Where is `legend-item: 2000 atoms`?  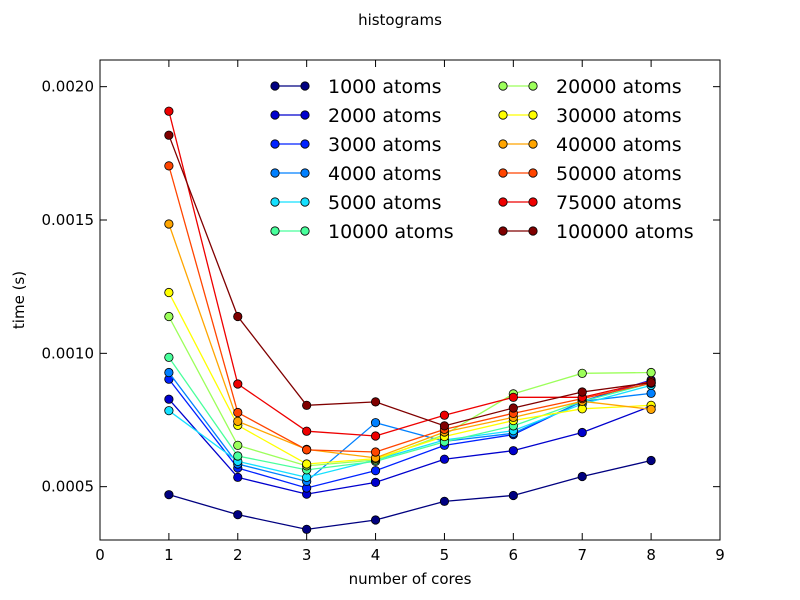
legend-item: 2000 atoms is located at coordinates (356, 116).